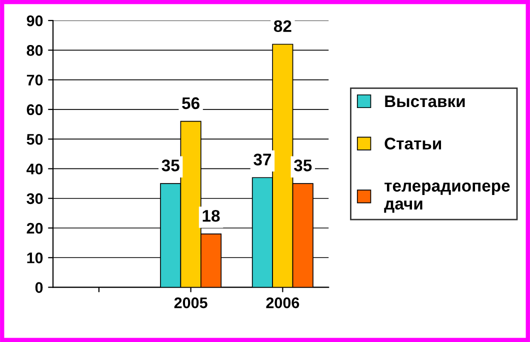  What do you see at coordinates (34, 20) in the screenshot?
I see `y-tick-label: 90` at bounding box center [34, 20].